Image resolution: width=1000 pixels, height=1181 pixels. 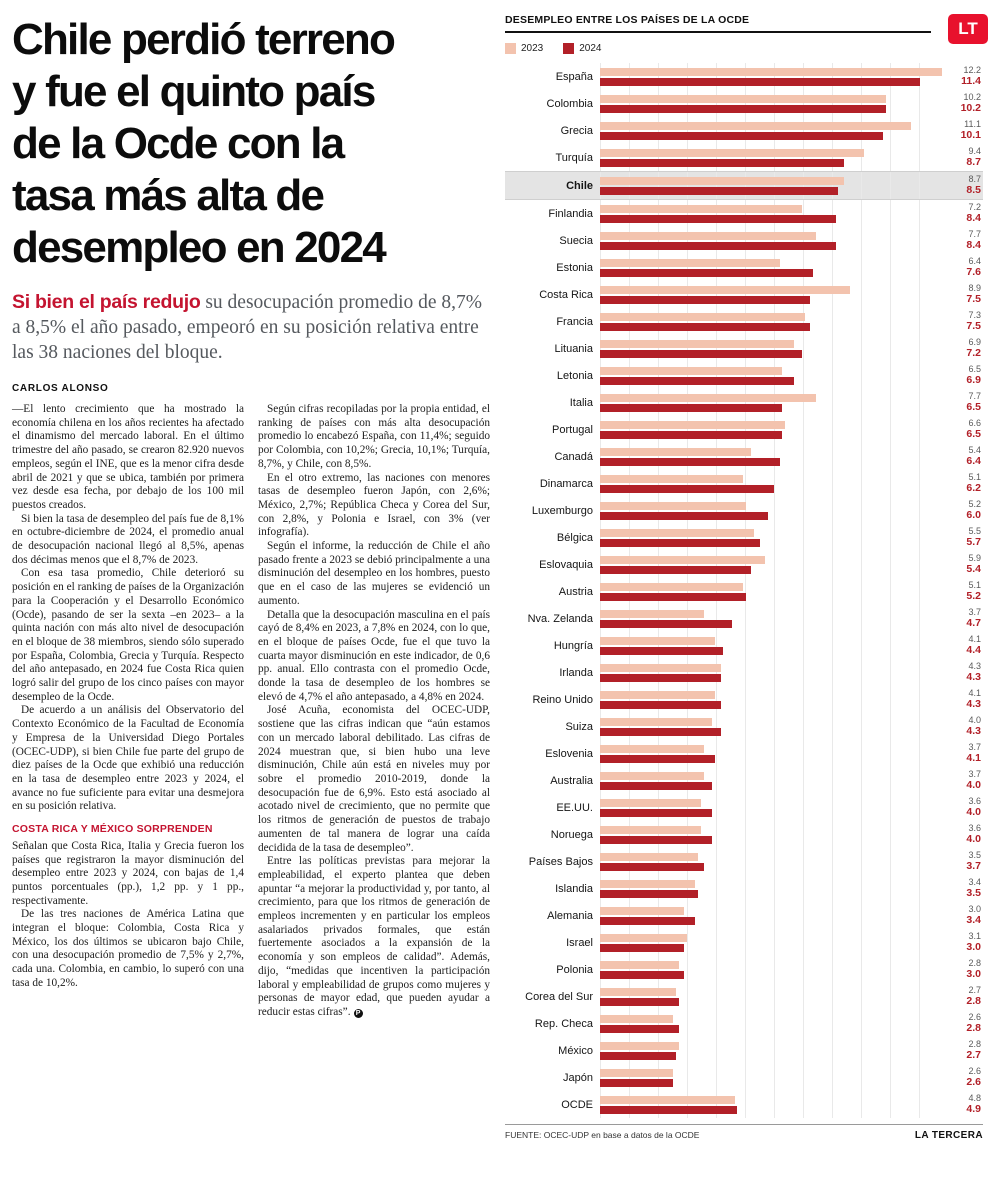 I want to click on value-group: 7.7 6.5, so click(x=964, y=402).